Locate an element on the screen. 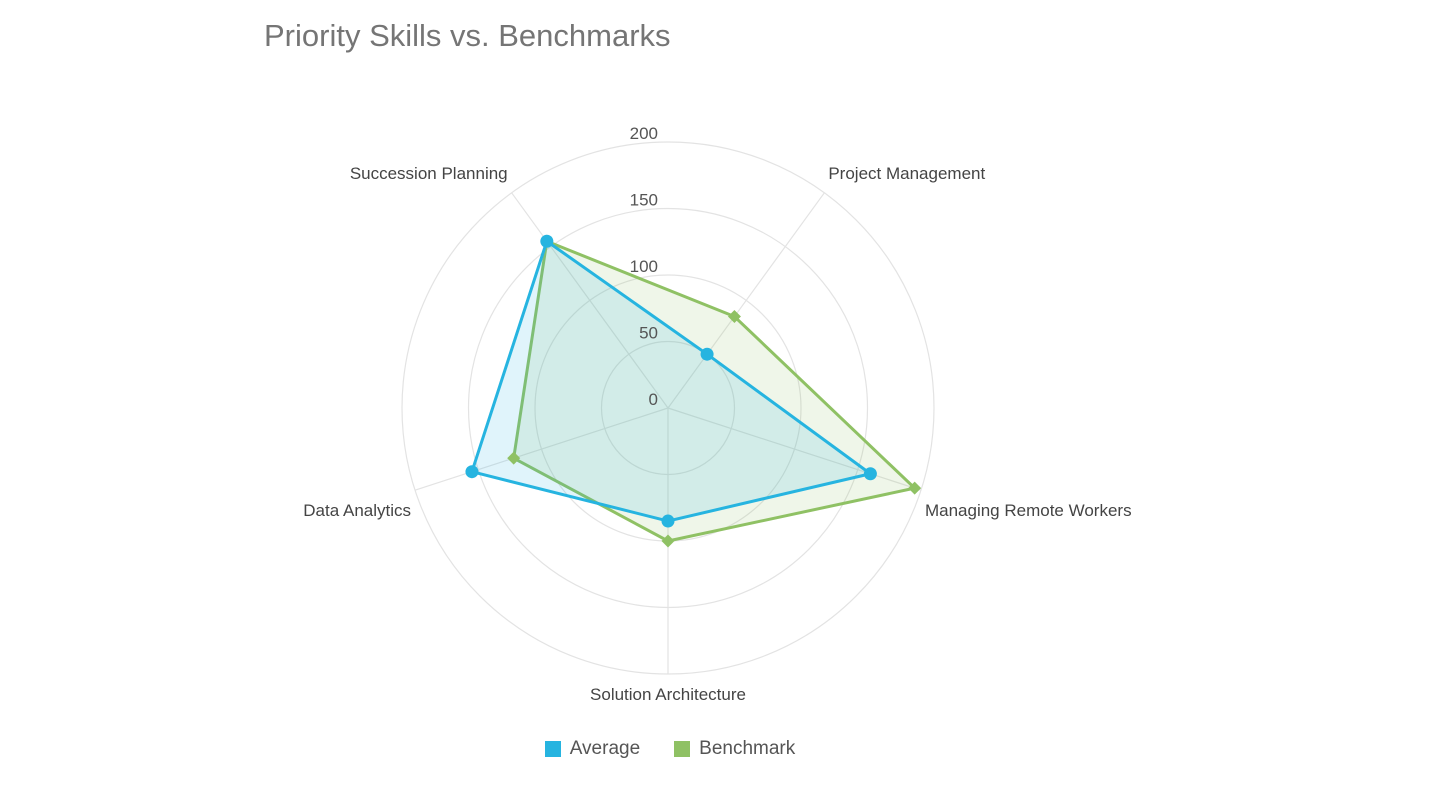 The width and height of the screenshot is (1440, 810). legend-label: Average is located at coordinates (605, 748).